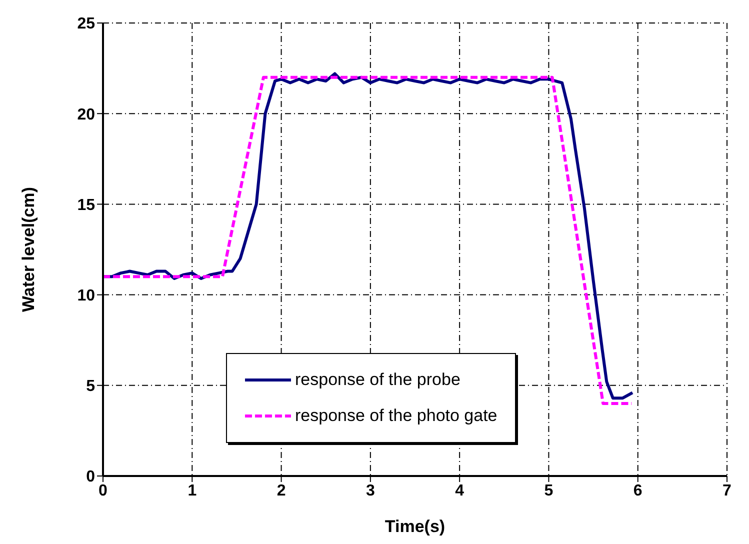 This screenshot has height=544, width=749. Describe the element at coordinates (86, 115) in the screenshot. I see `y-tick-label: 20` at that location.